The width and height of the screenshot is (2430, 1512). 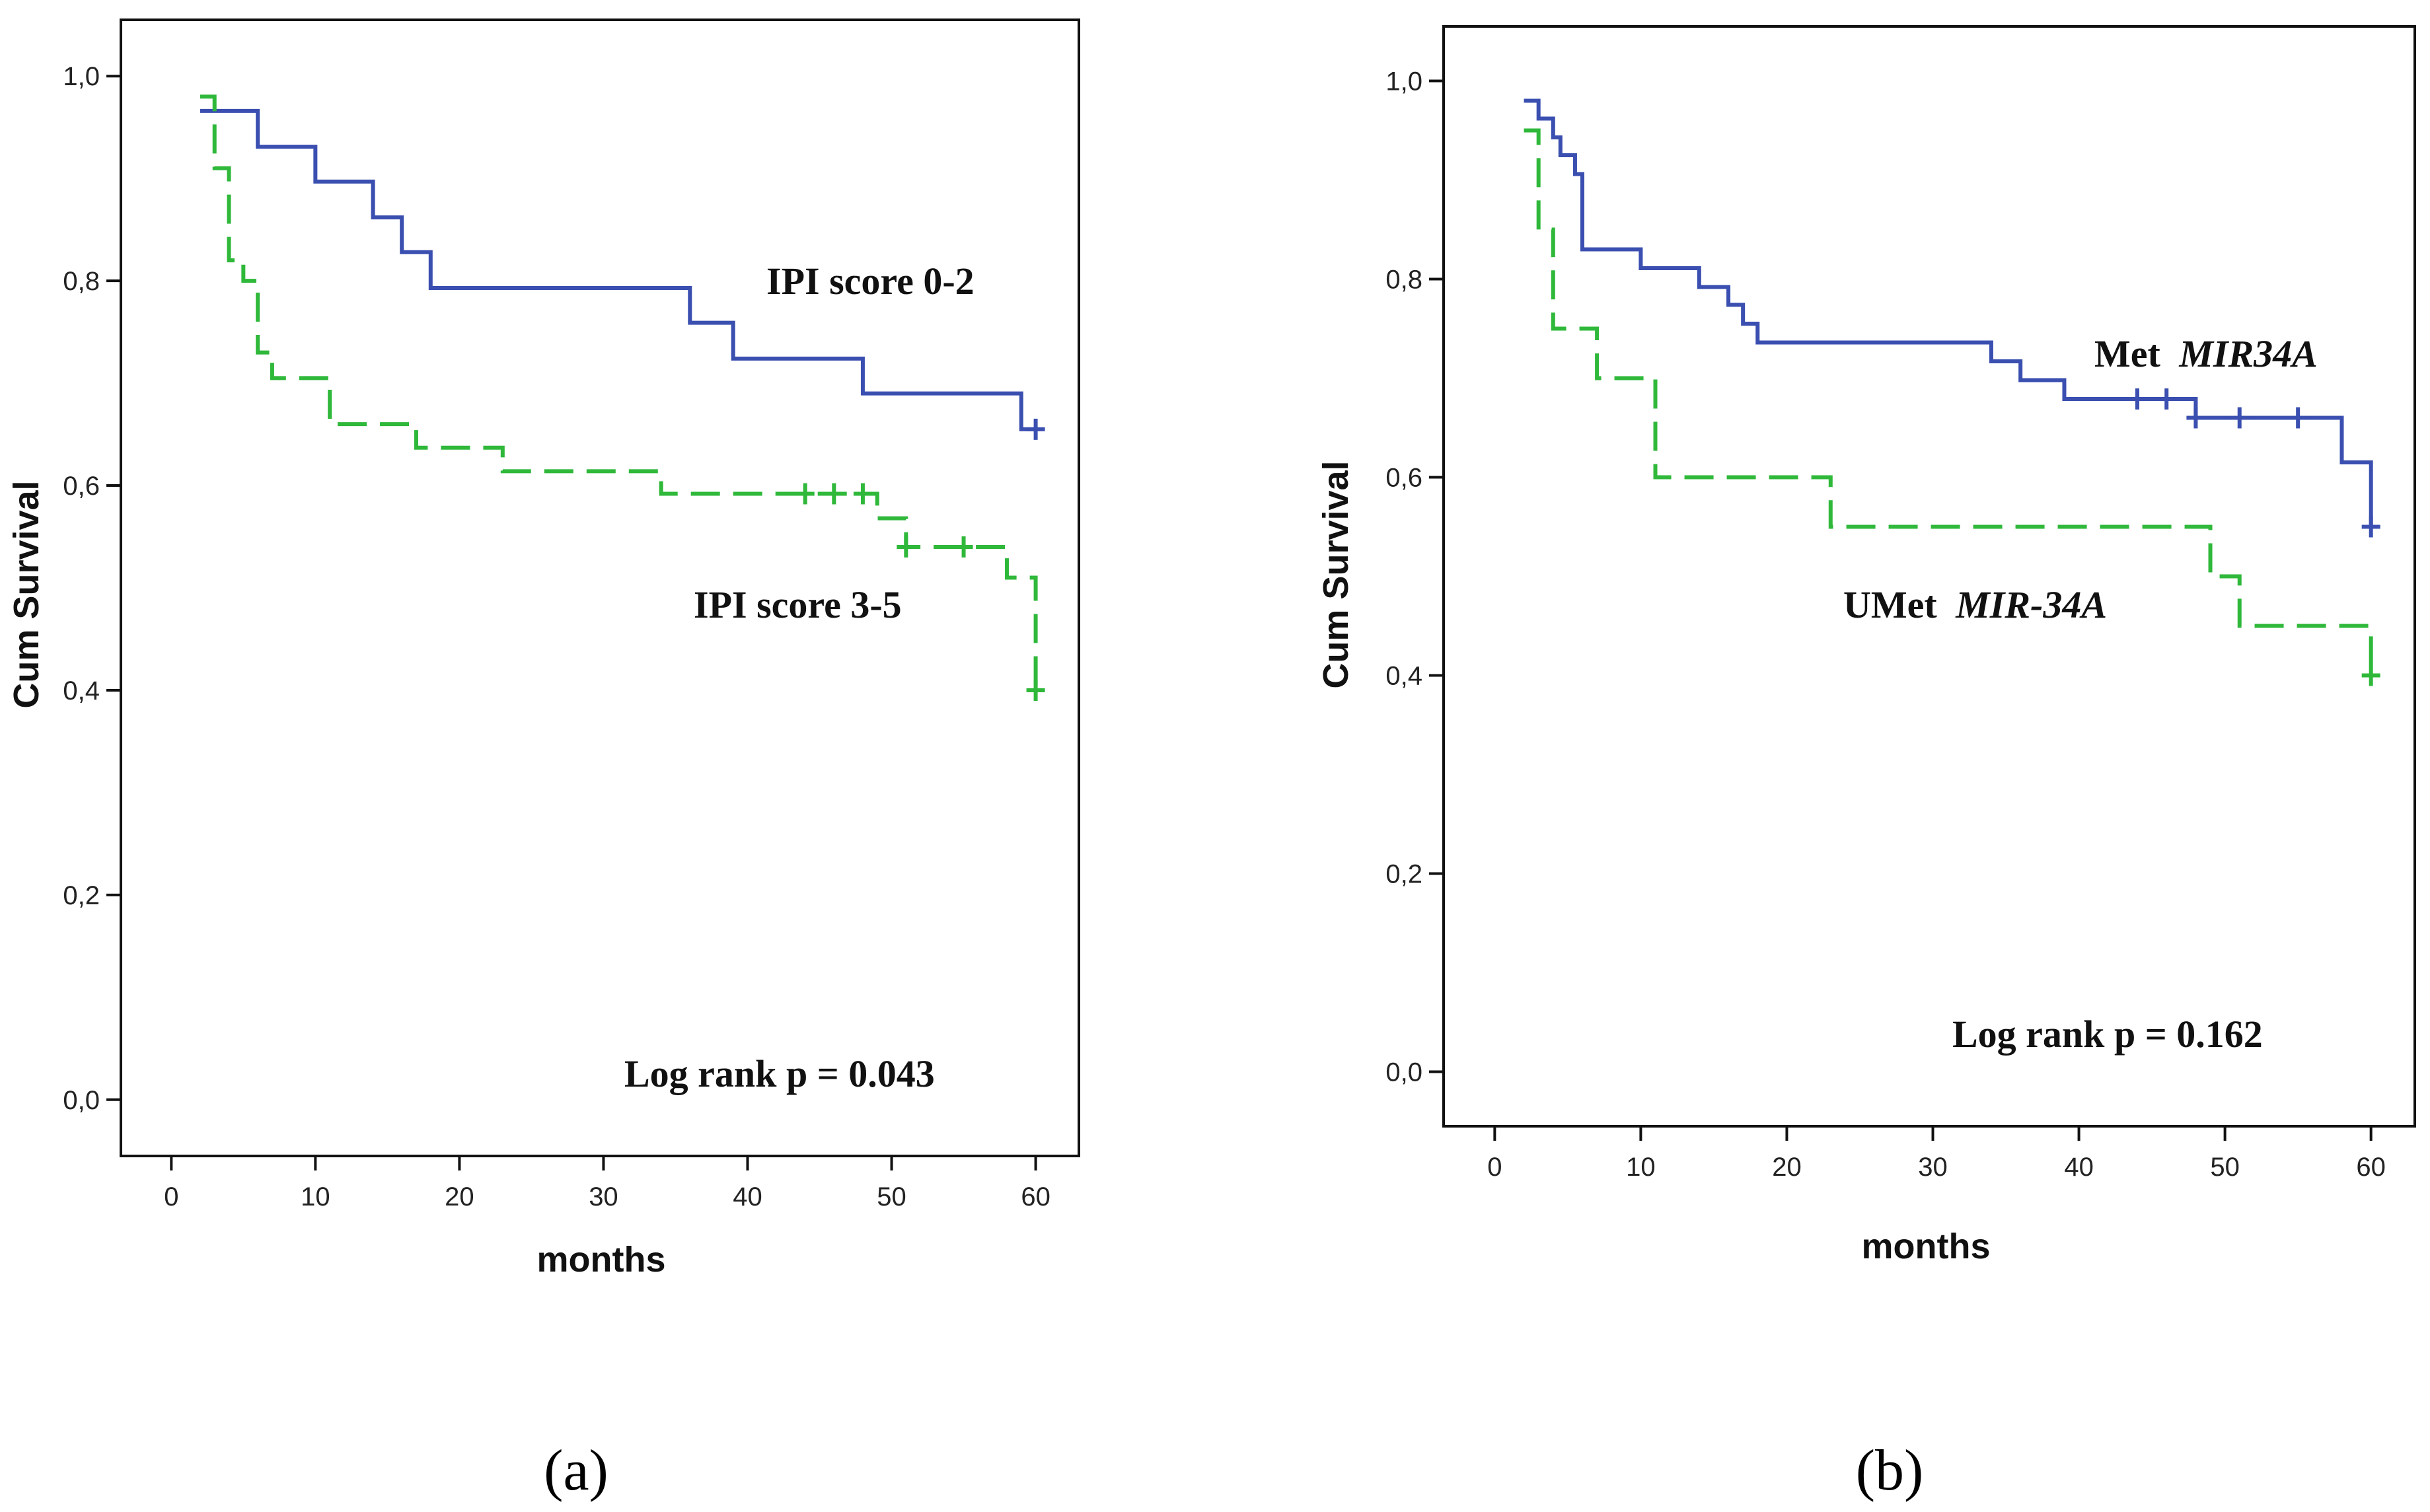 What do you see at coordinates (2248, 353) in the screenshot?
I see `legend-label-met-italic: MIR34A` at bounding box center [2248, 353].